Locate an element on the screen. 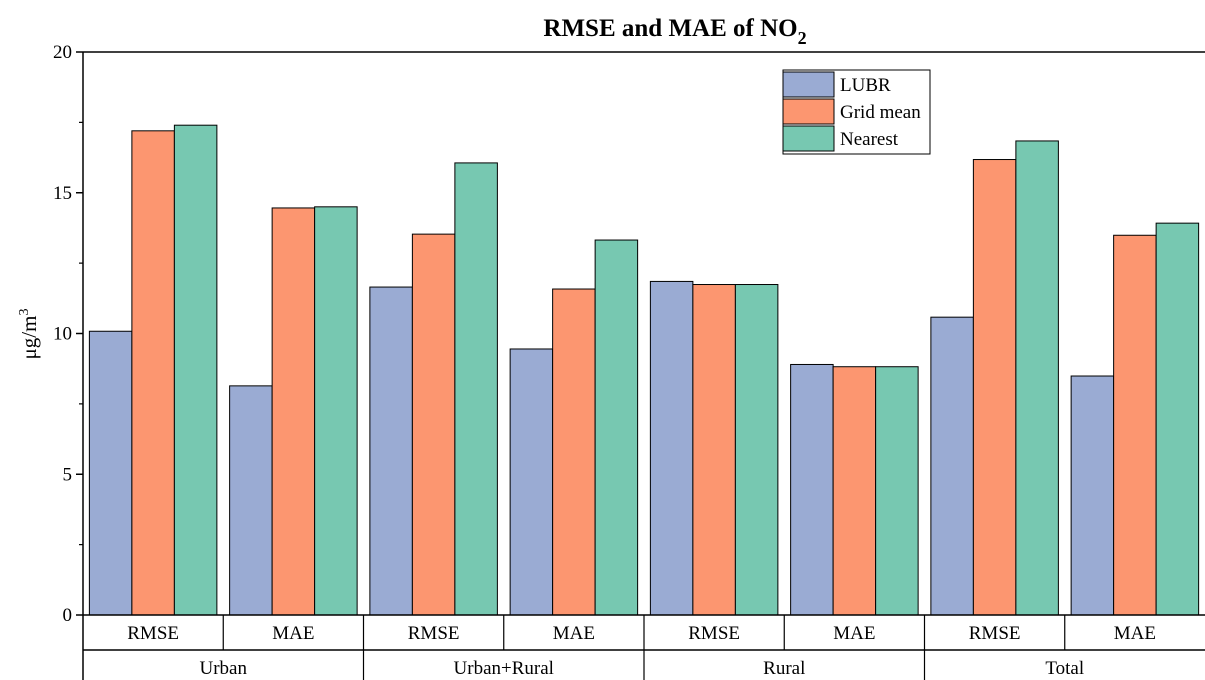 Image resolution: width=1205 pixels, height=680 pixels. chart-title-main: RMSE and MAE of NO is located at coordinates (670, 28).